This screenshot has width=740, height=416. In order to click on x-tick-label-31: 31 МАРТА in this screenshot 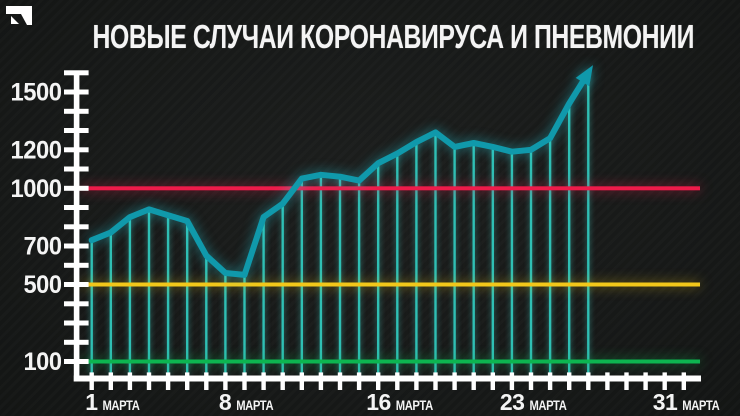, I will do `click(686, 402)`.